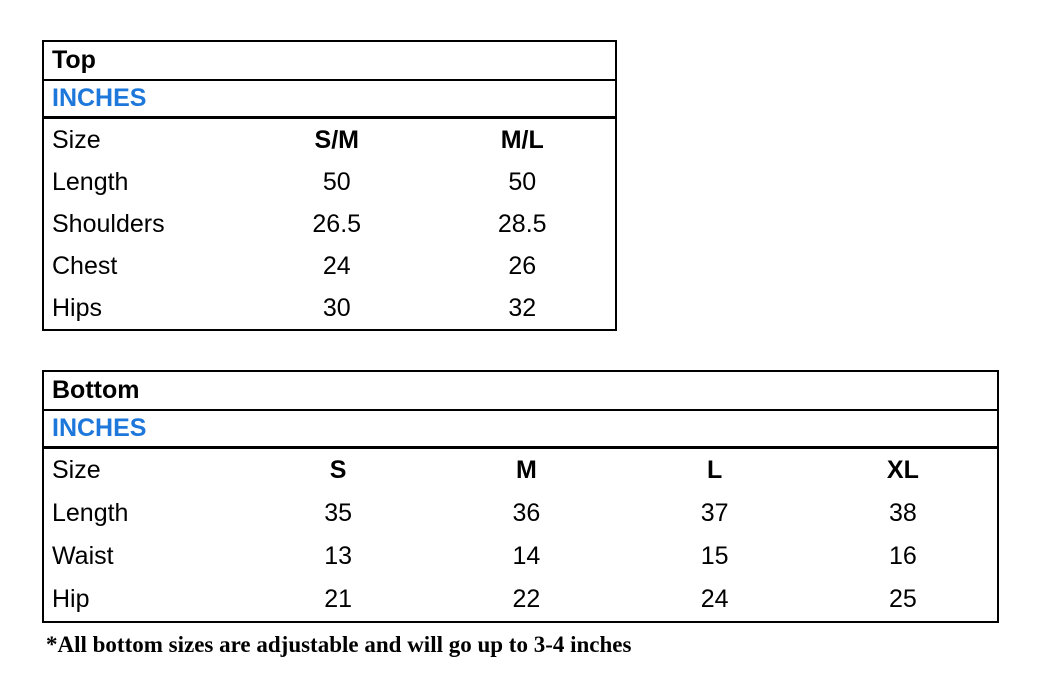  I want to click on table-row-length: Length 50 50, so click(329, 182).